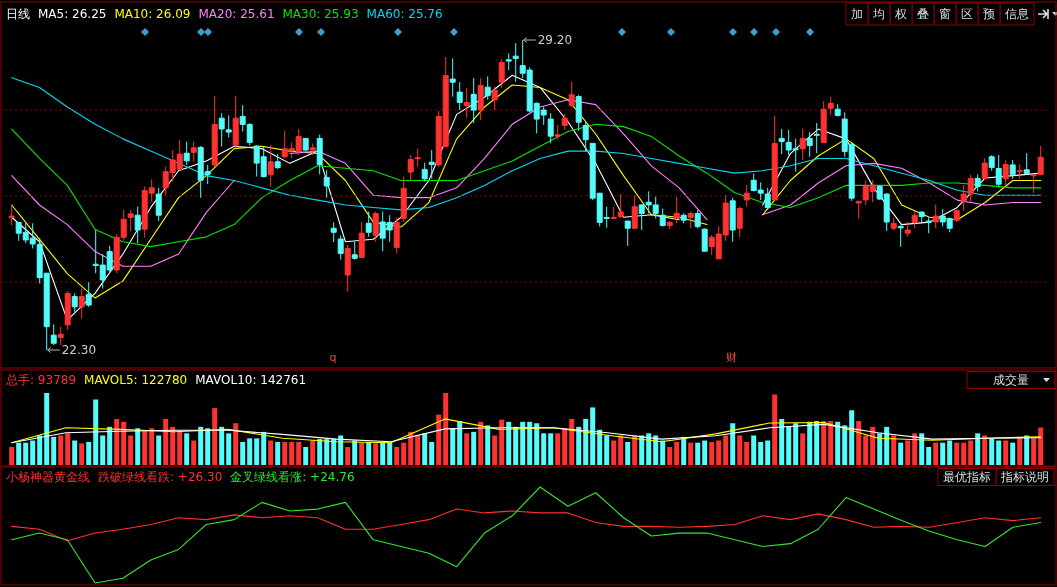 This screenshot has width=1057, height=587. Describe the element at coordinates (945, 14) in the screenshot. I see `text: 窗` at that location.